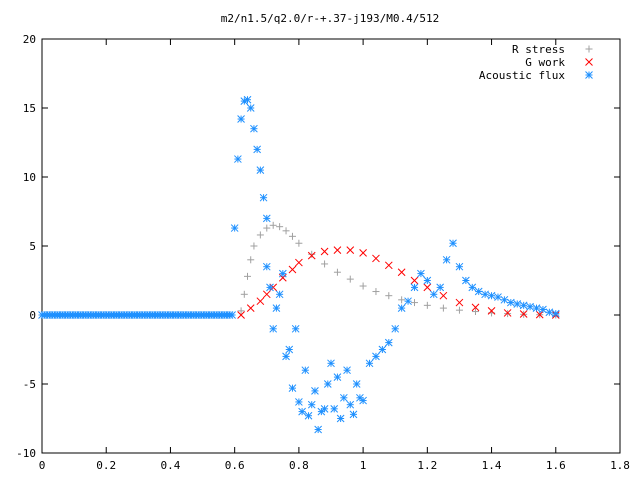 The image size is (640, 480). Describe the element at coordinates (363, 465) in the screenshot. I see `x-tick-label: 1` at that location.